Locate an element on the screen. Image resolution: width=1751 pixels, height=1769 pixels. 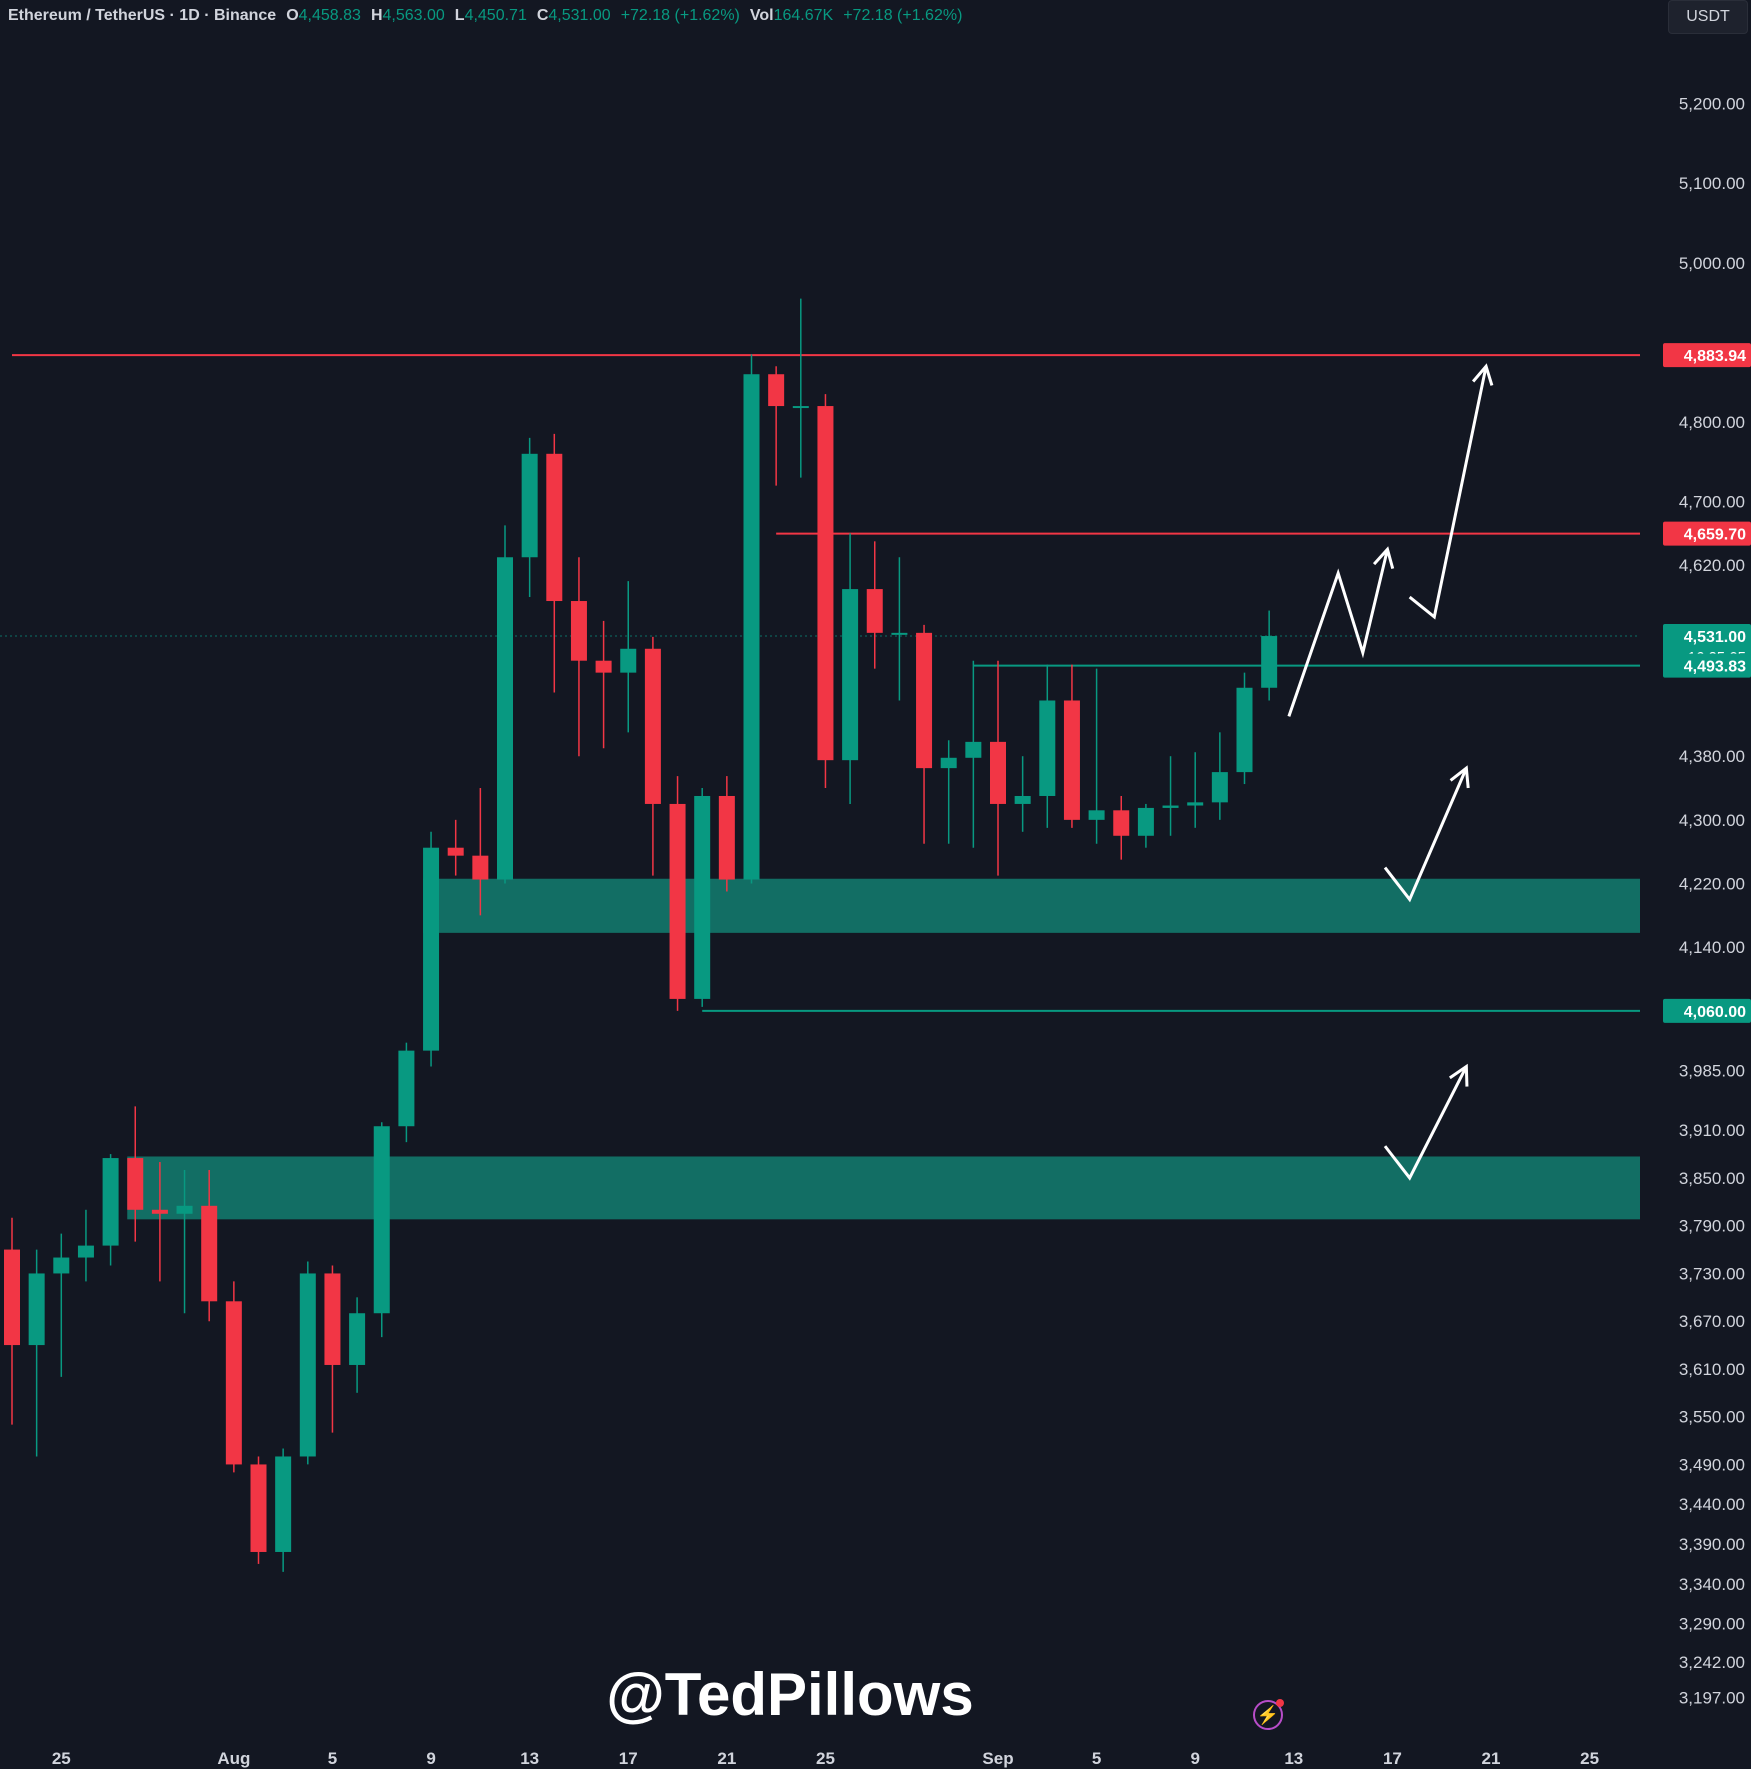
price-tick-label: 5,000.00 is located at coordinates (1712, 263).